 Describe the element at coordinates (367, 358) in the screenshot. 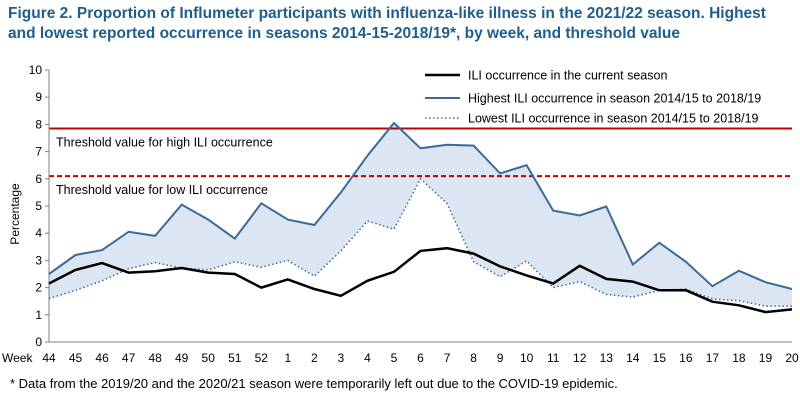

I see `x-tick-label: 4` at that location.